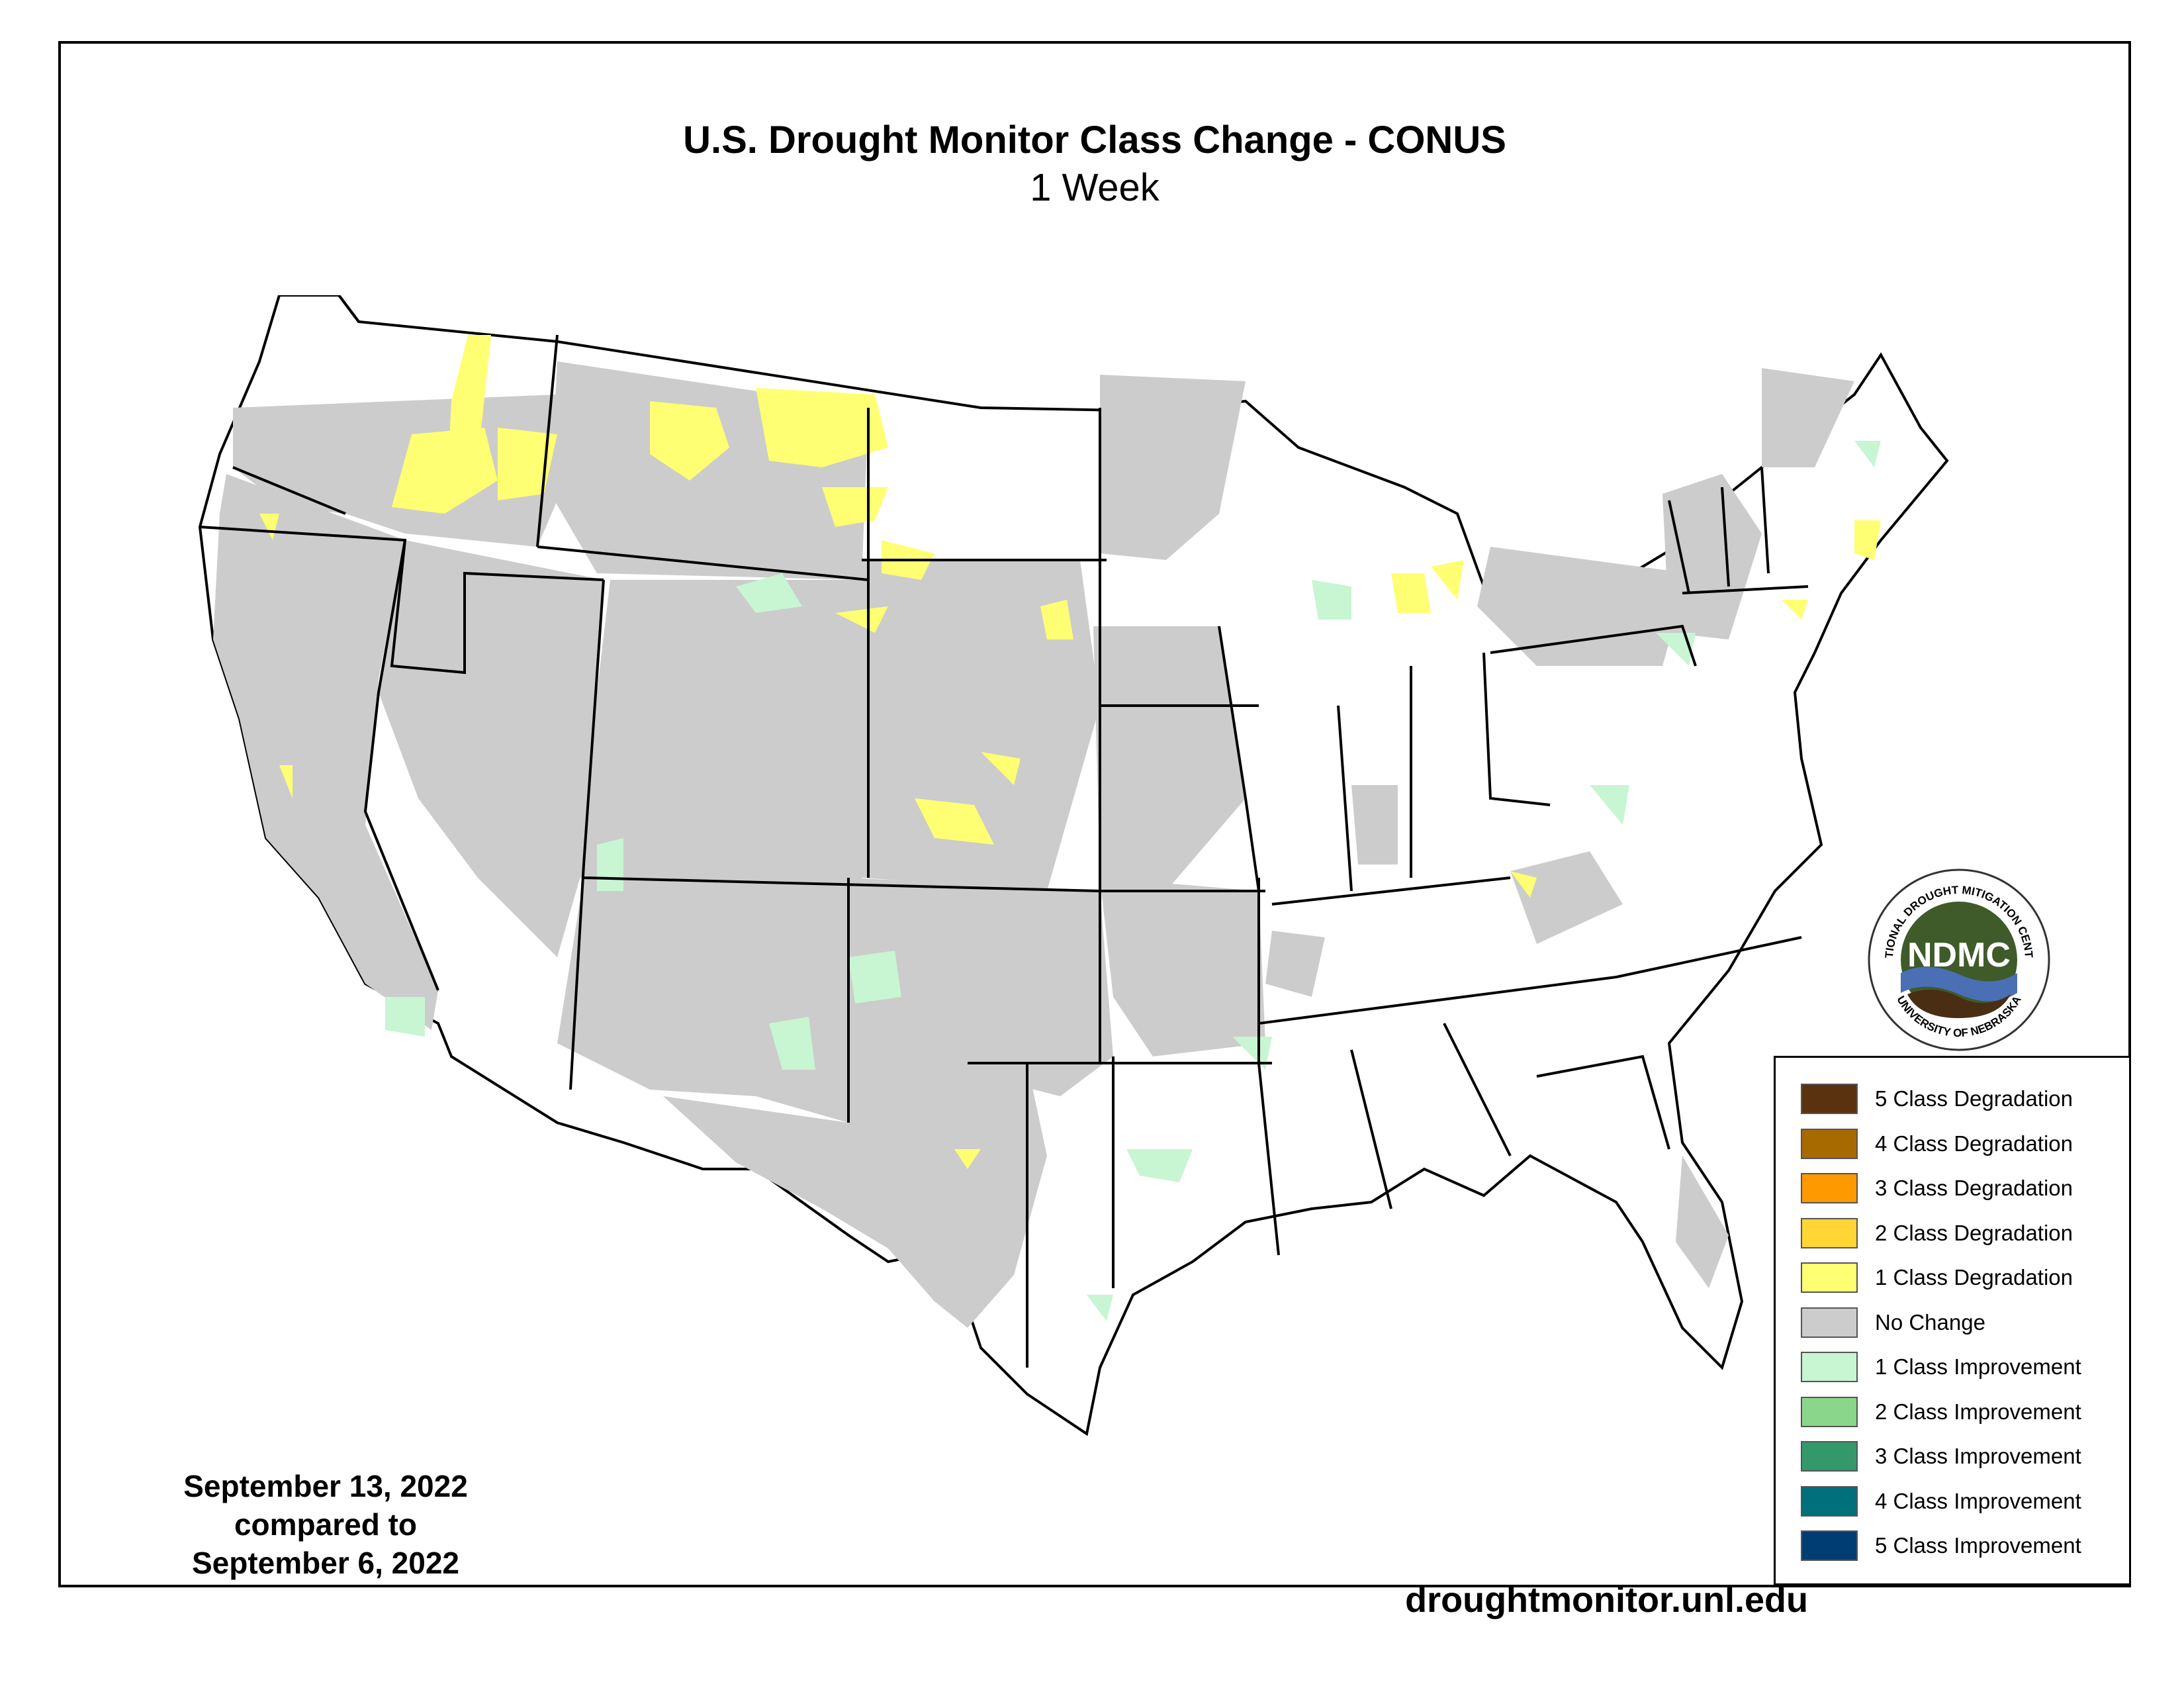 The image size is (2184, 1688). I want to click on legend-item: 2 Class Improvement, so click(1941, 1412).